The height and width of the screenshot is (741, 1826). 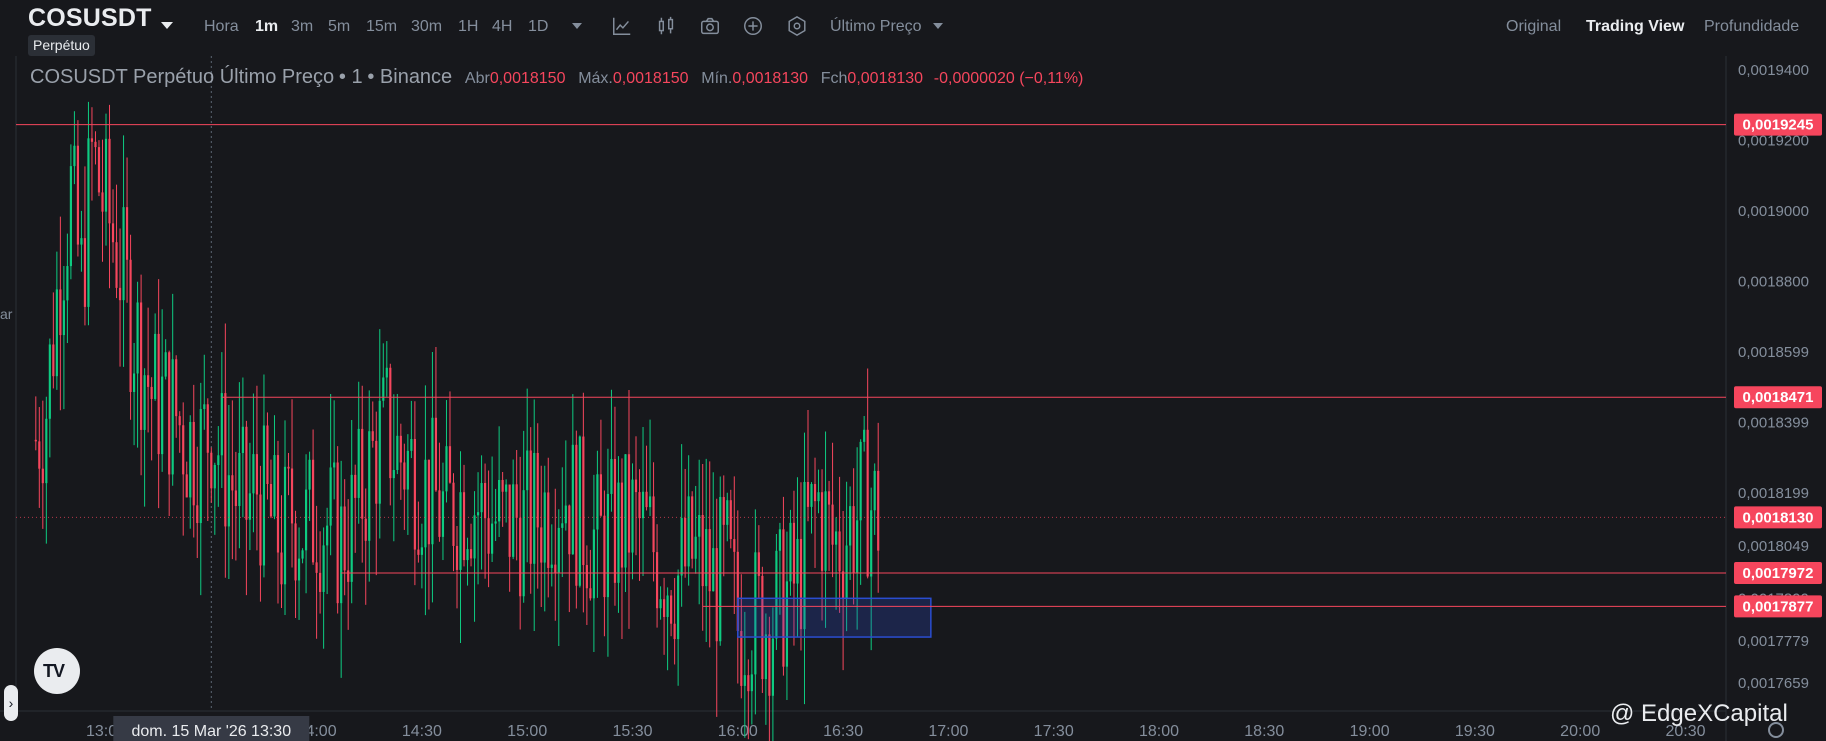 What do you see at coordinates (1773, 546) in the screenshot?
I see `y-tick-label: 0,0018049` at bounding box center [1773, 546].